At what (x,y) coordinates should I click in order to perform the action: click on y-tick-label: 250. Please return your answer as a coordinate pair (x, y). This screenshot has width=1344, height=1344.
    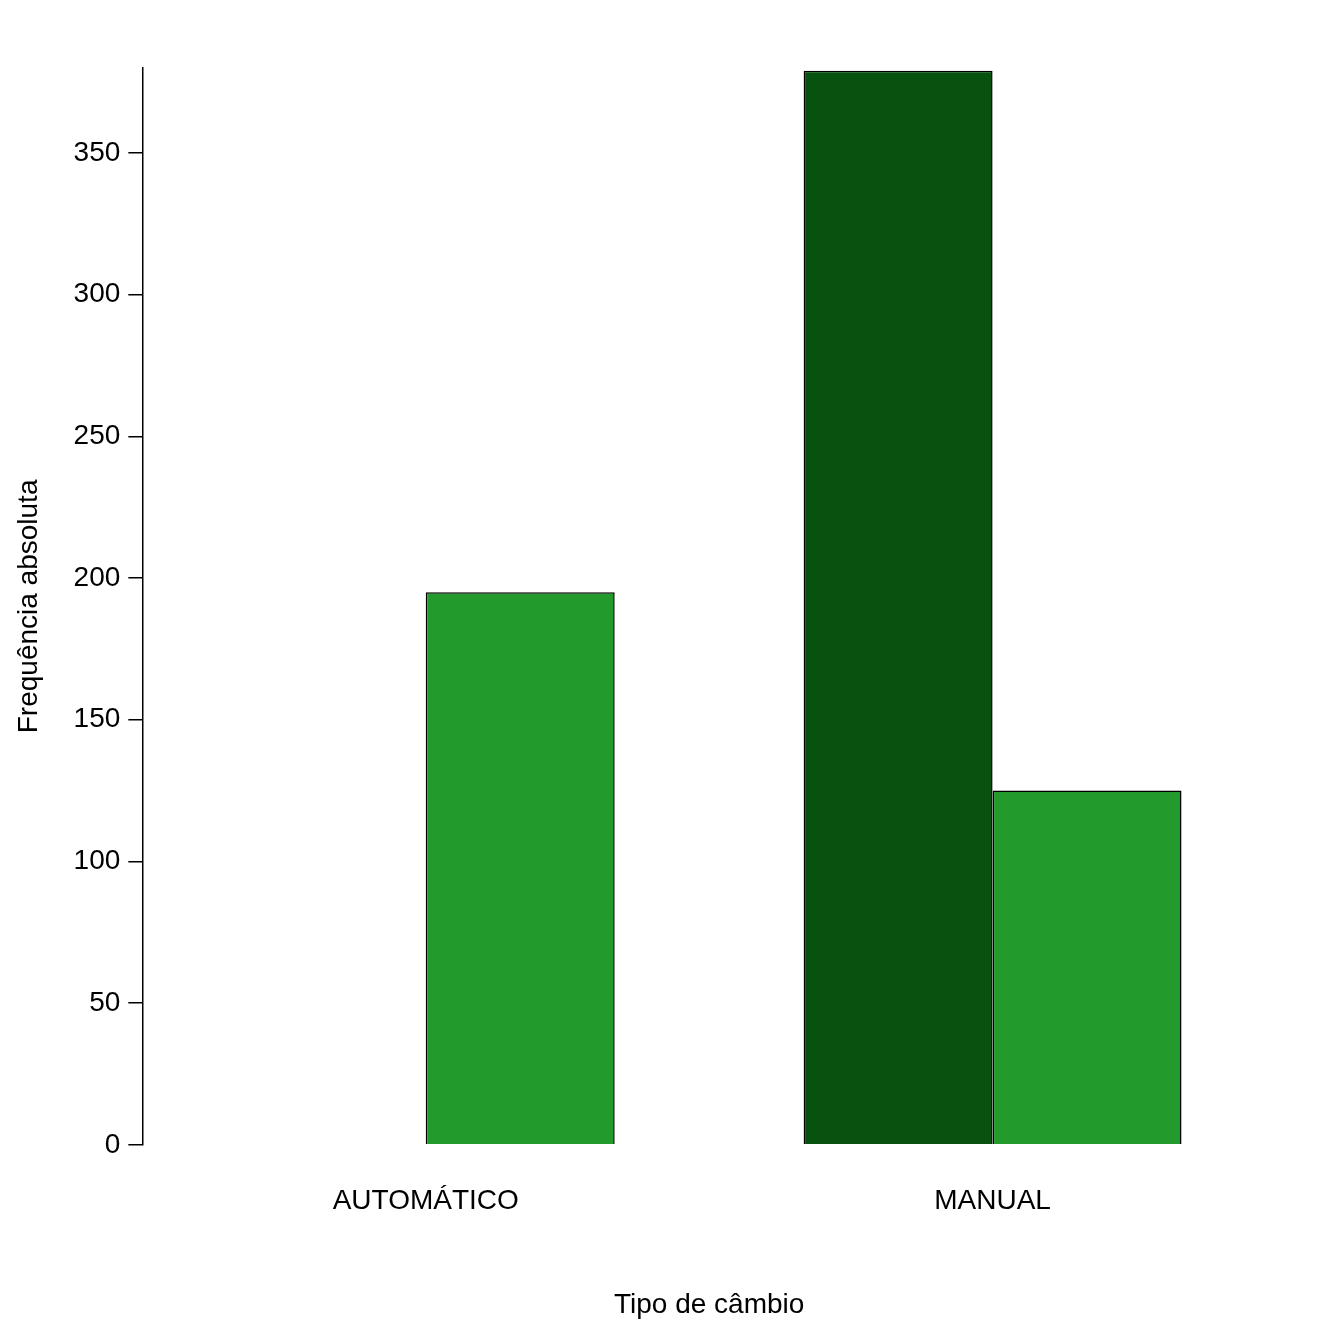
    Looking at the image, I should click on (97, 435).